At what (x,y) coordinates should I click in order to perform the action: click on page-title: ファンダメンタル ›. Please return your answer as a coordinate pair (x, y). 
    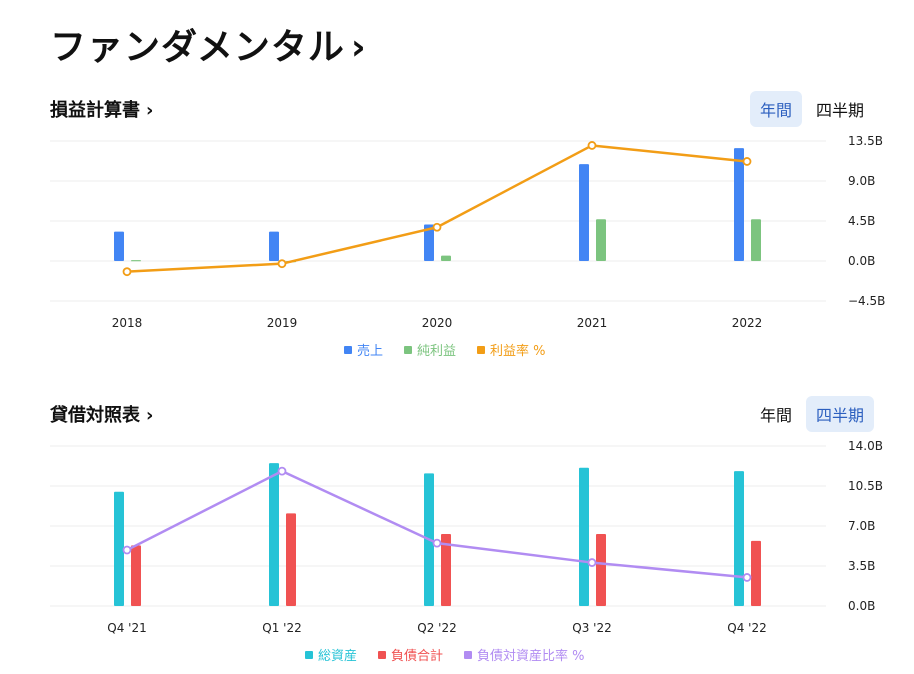
    Looking at the image, I should click on (208, 44).